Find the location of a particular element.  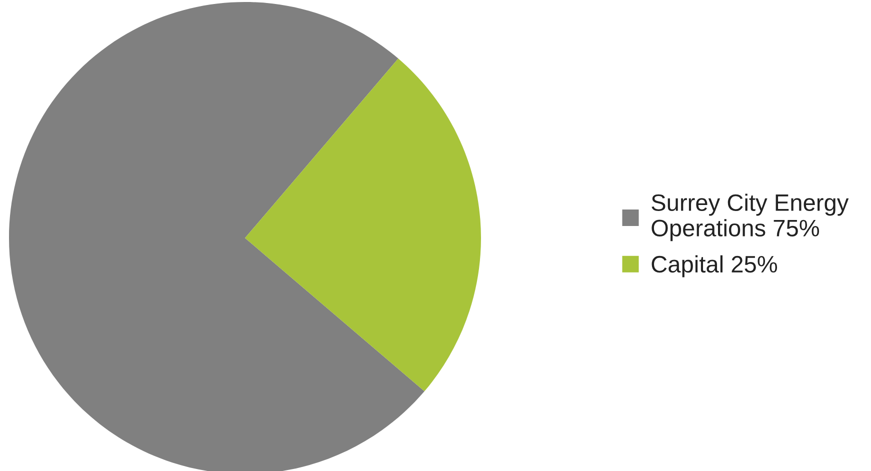

legend-label: Surrey City Energy Operations 75% is located at coordinates (750, 218).